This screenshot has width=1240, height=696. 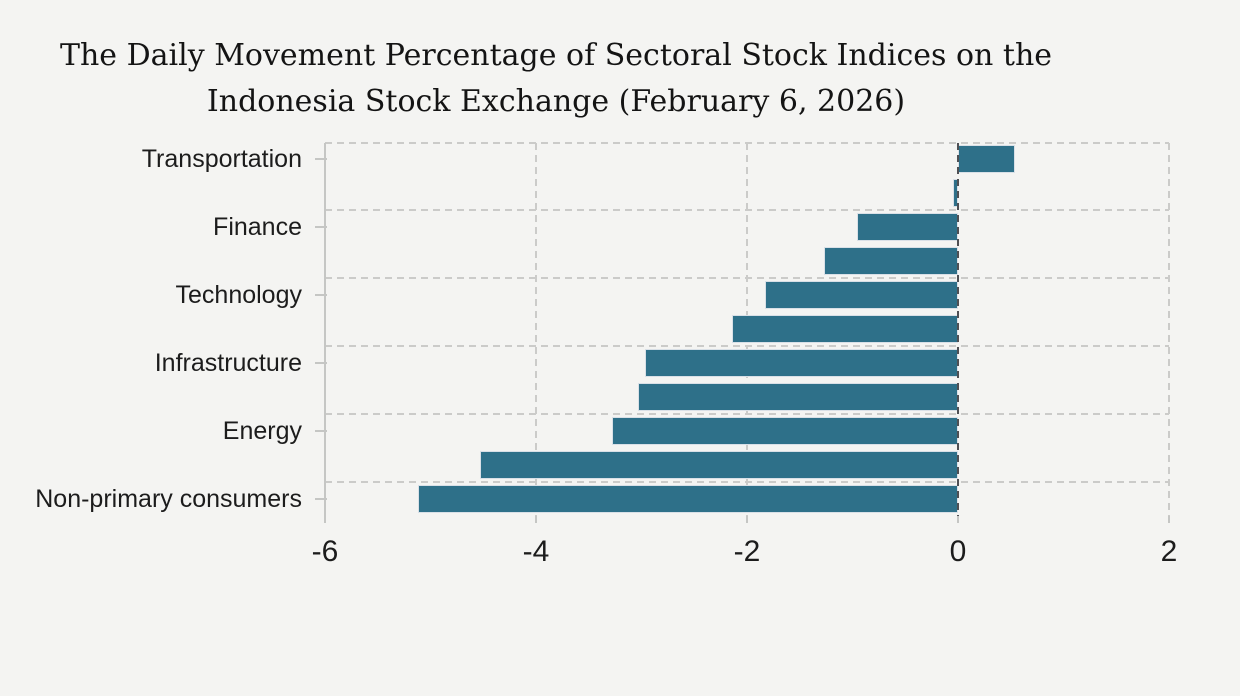 I want to click on y-axis-spine, so click(x=325, y=329).